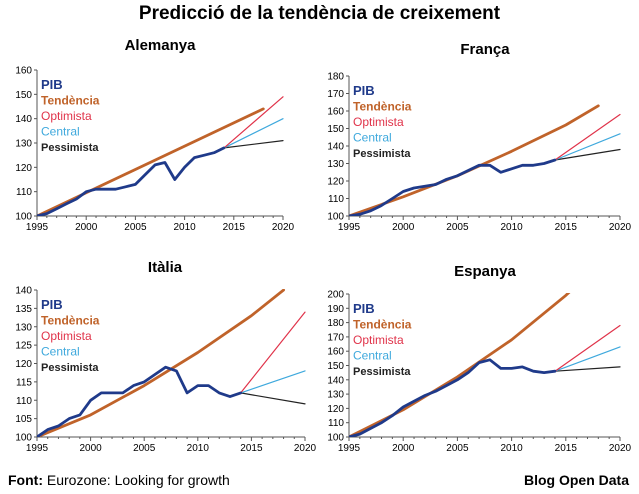  What do you see at coordinates (23, 419) in the screenshot?
I see `y-tick-label: 105` at bounding box center [23, 419].